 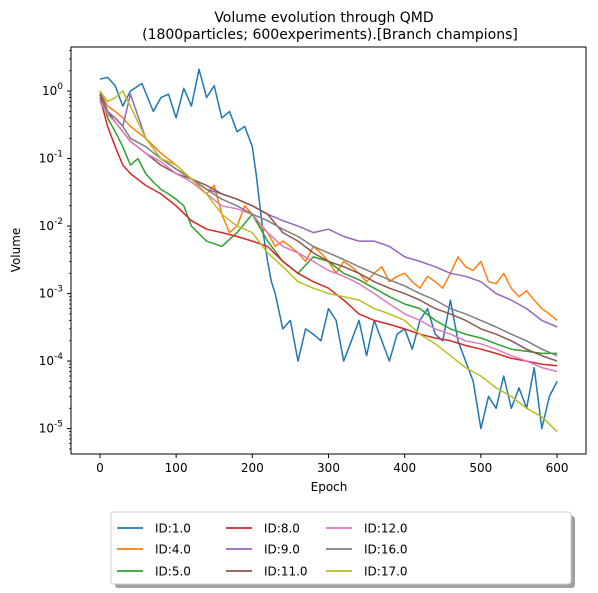 I want to click on x-tick-label: 600, so click(x=557, y=468).